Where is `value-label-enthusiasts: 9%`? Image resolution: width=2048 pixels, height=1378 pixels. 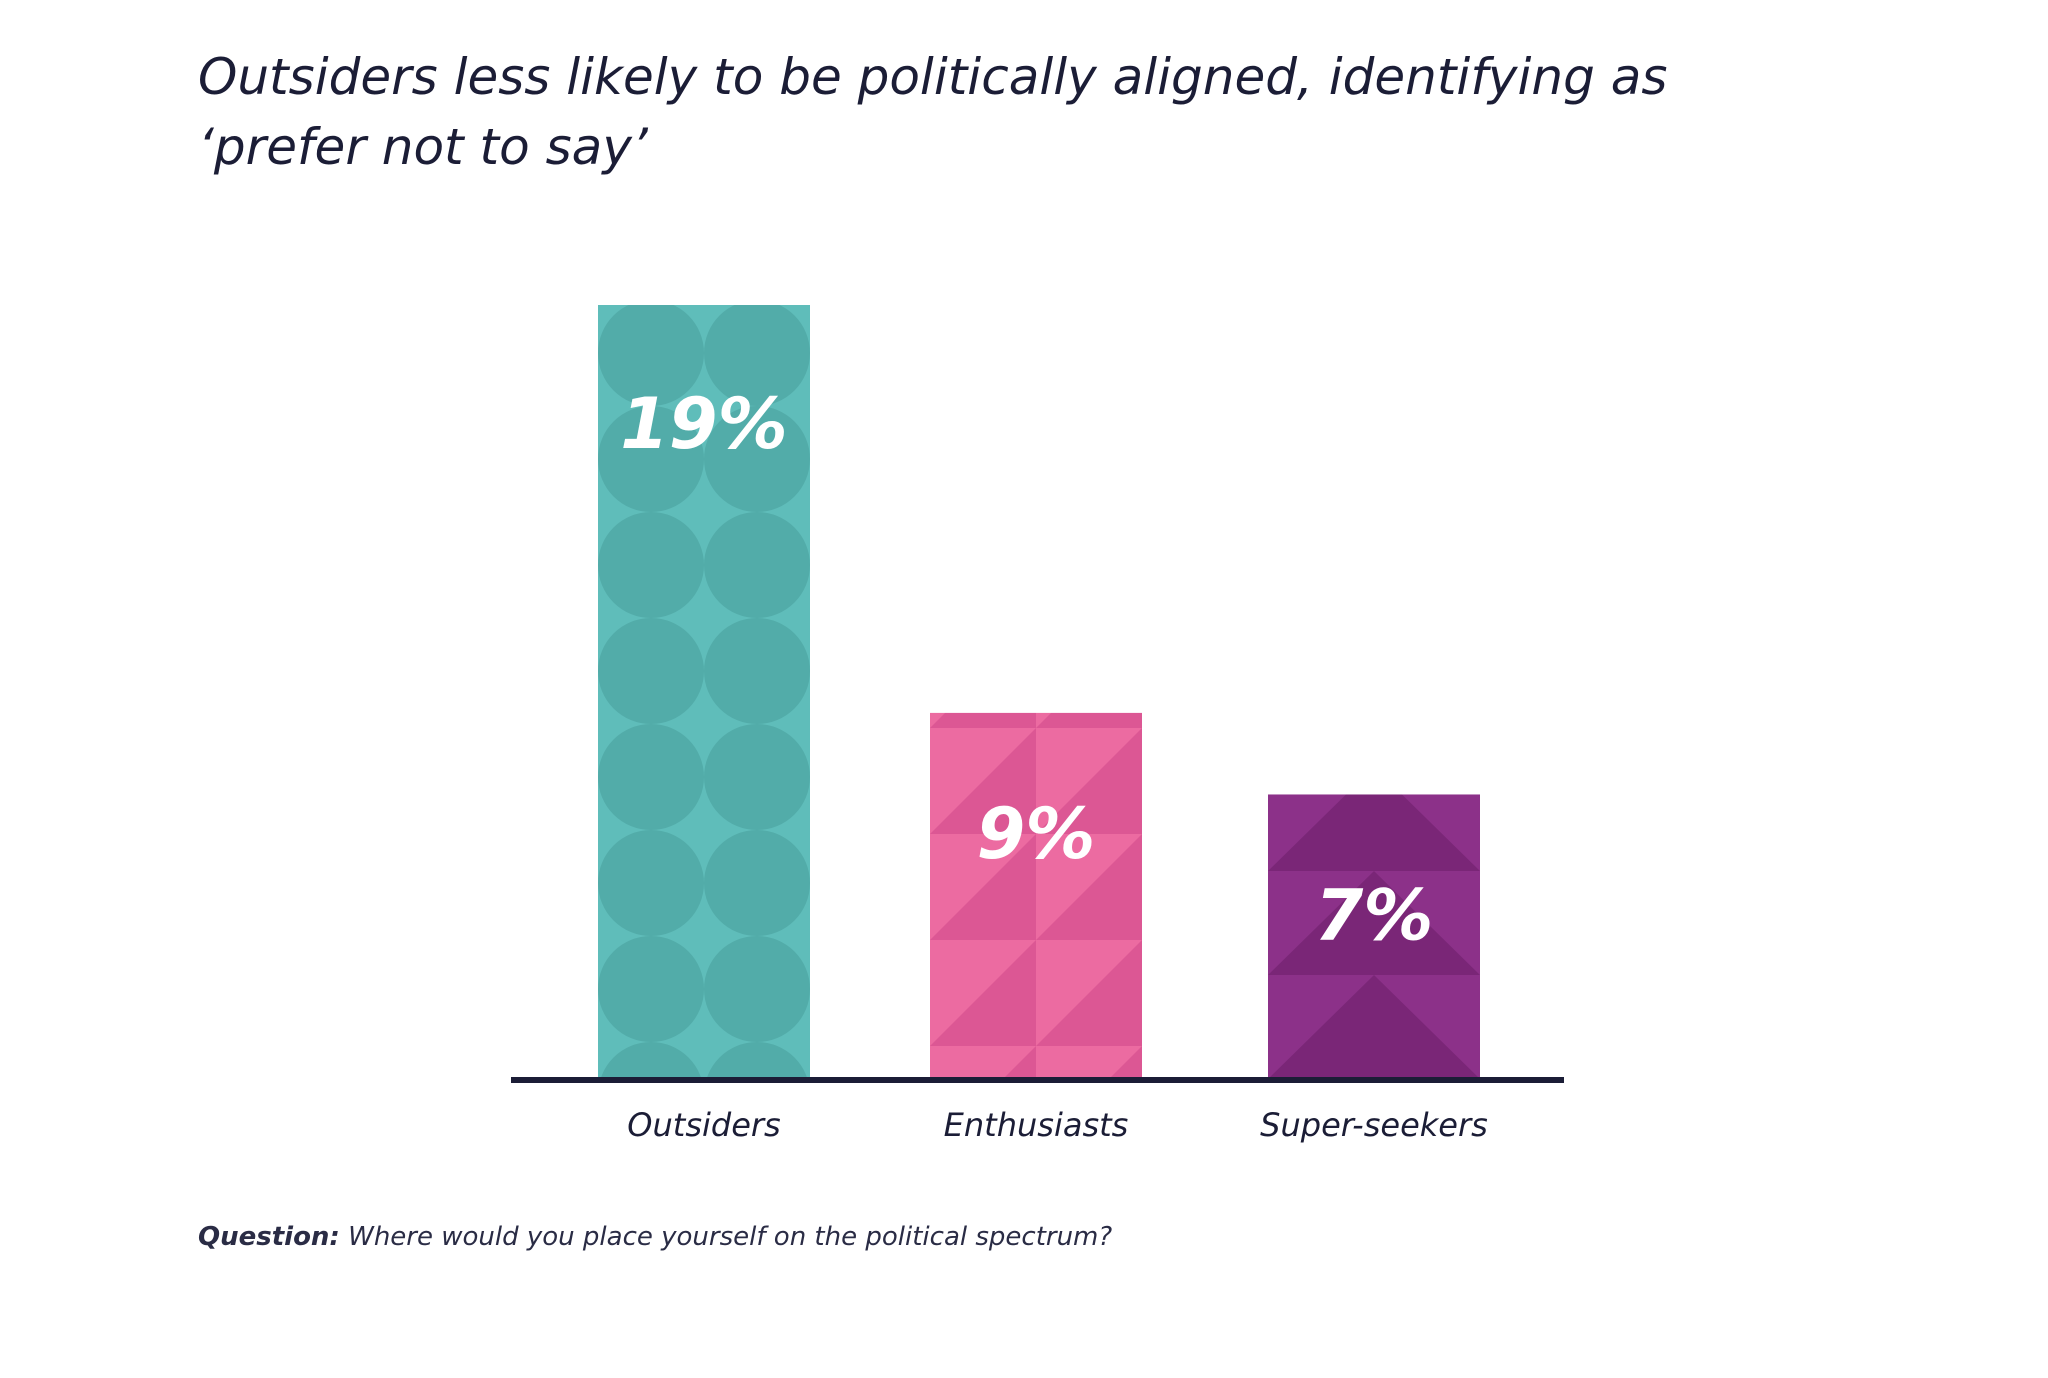 value-label-enthusiasts: 9% is located at coordinates (1036, 834).